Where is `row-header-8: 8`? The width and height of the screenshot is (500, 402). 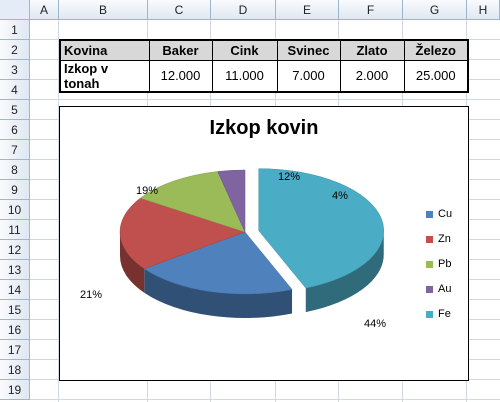 row-header-8: 8 is located at coordinates (15, 170).